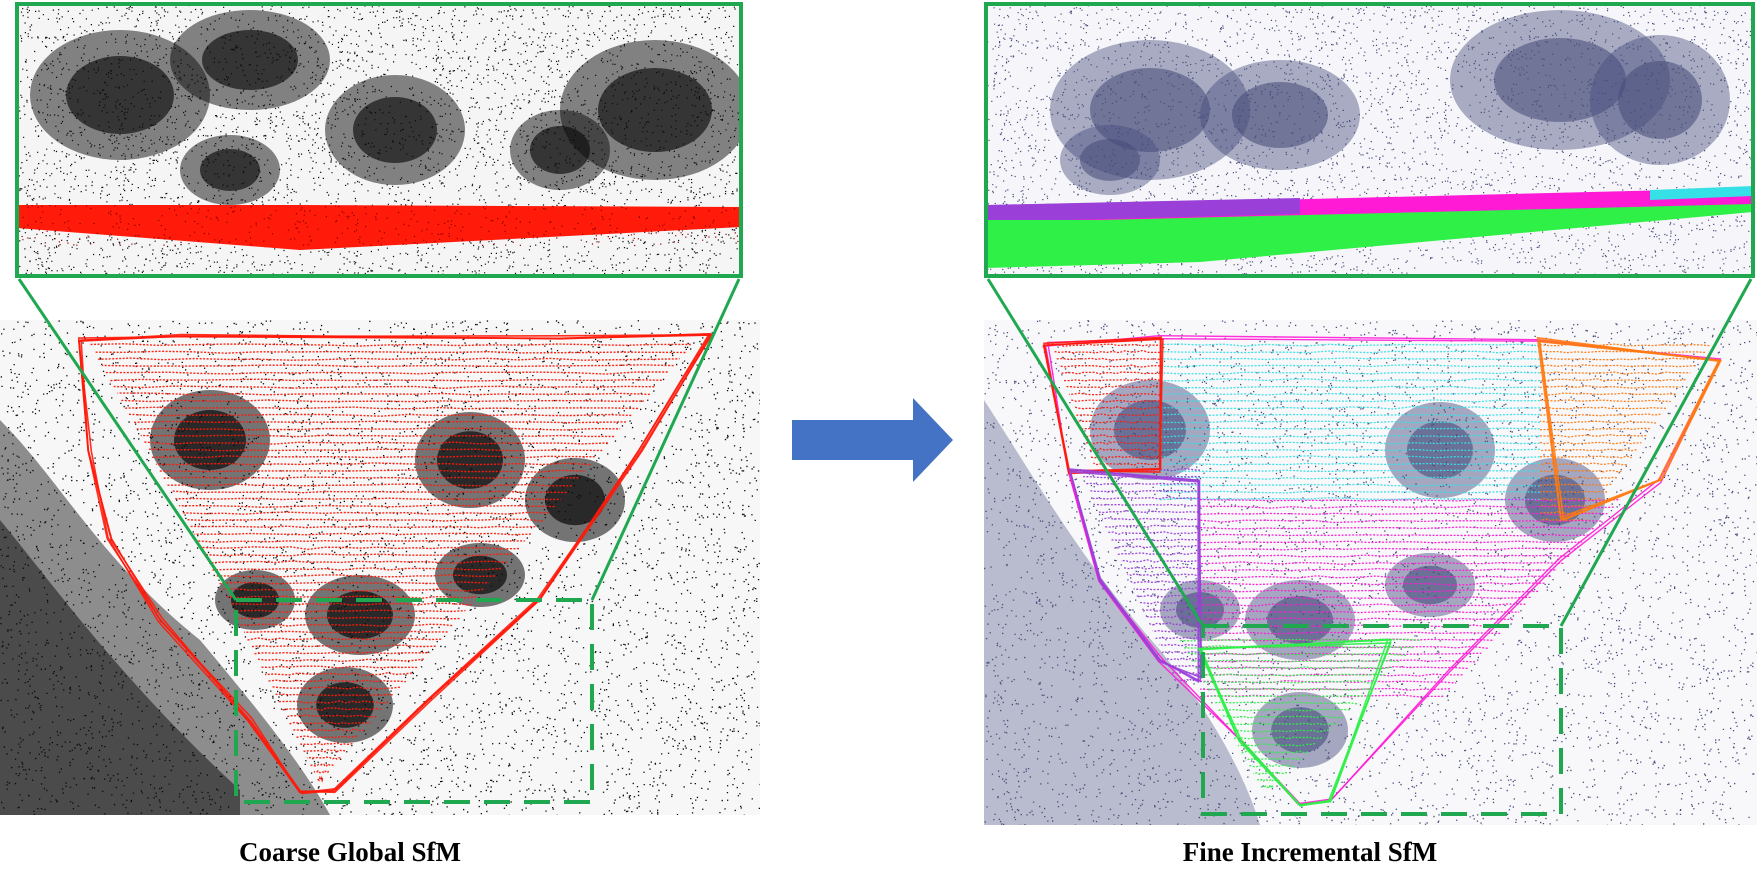 The image size is (1757, 875). What do you see at coordinates (1382, 720) in the screenshot?
I see `right-highlight-box` at bounding box center [1382, 720].